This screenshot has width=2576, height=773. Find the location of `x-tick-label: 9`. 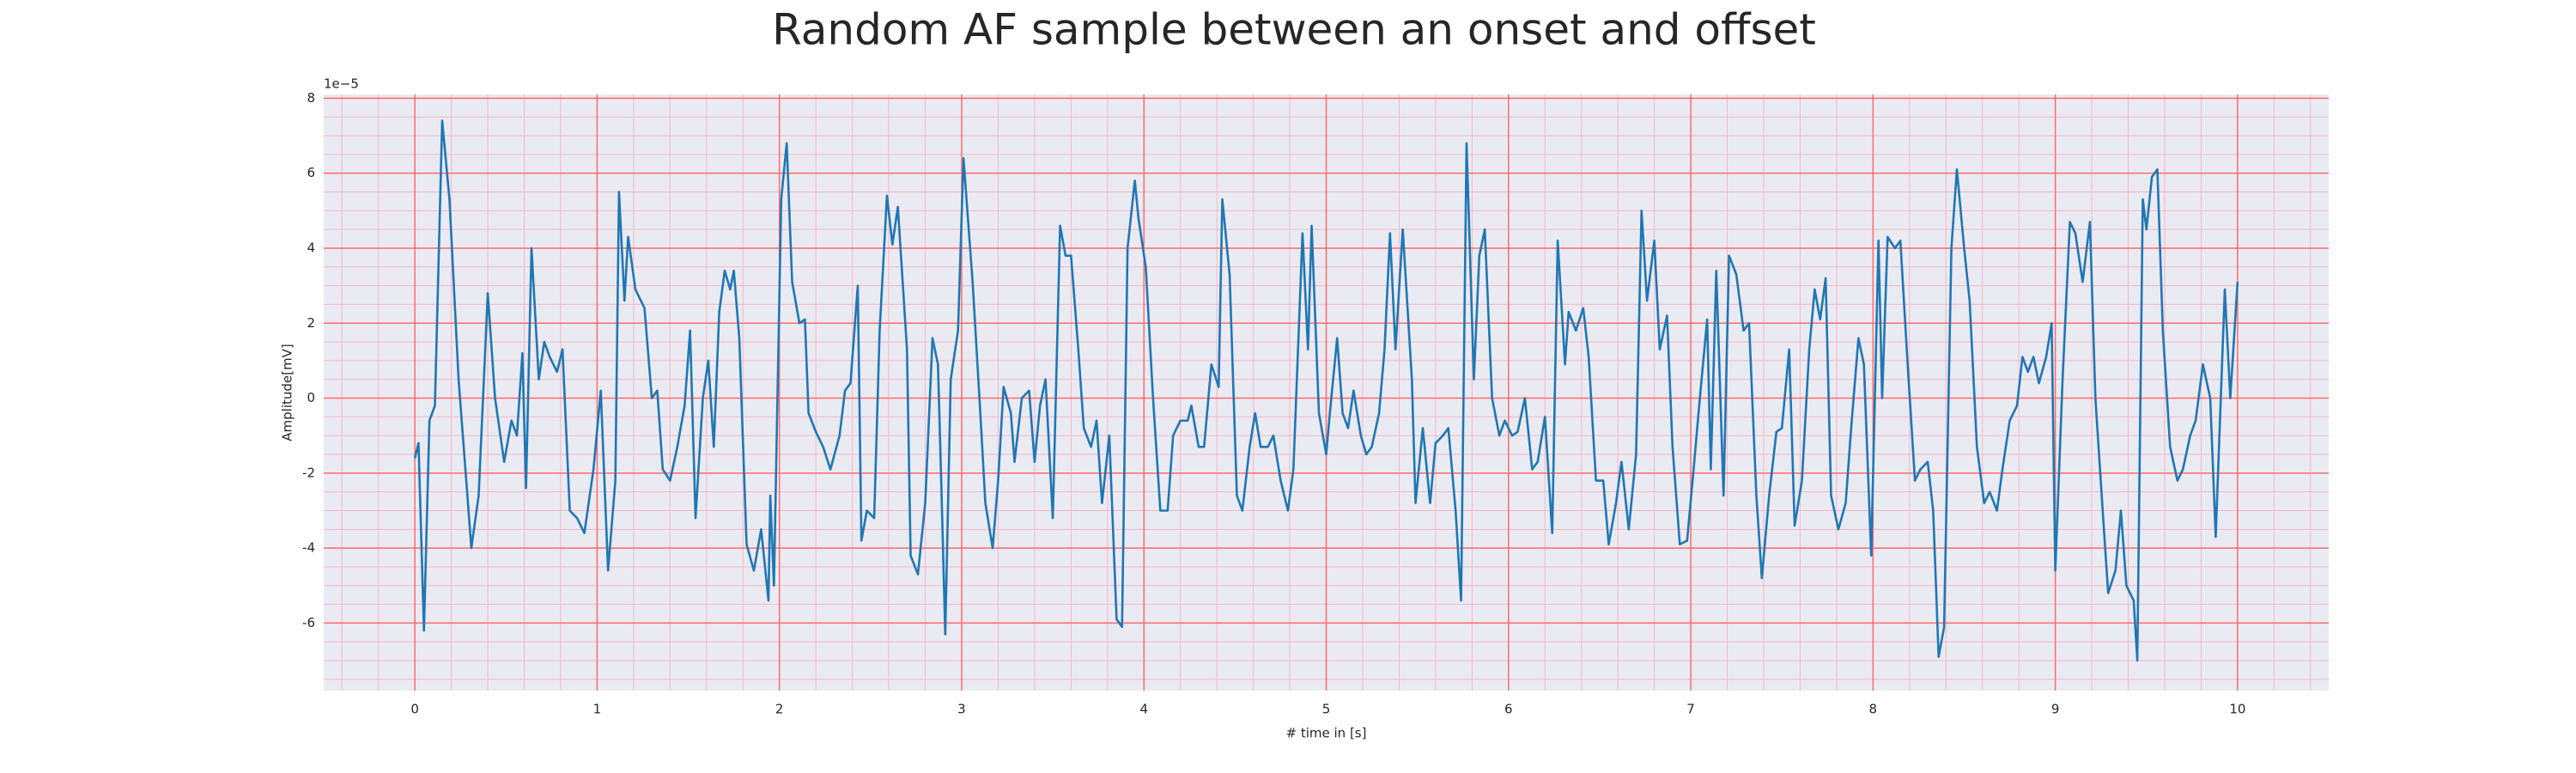

x-tick-label: 9 is located at coordinates (2055, 709).